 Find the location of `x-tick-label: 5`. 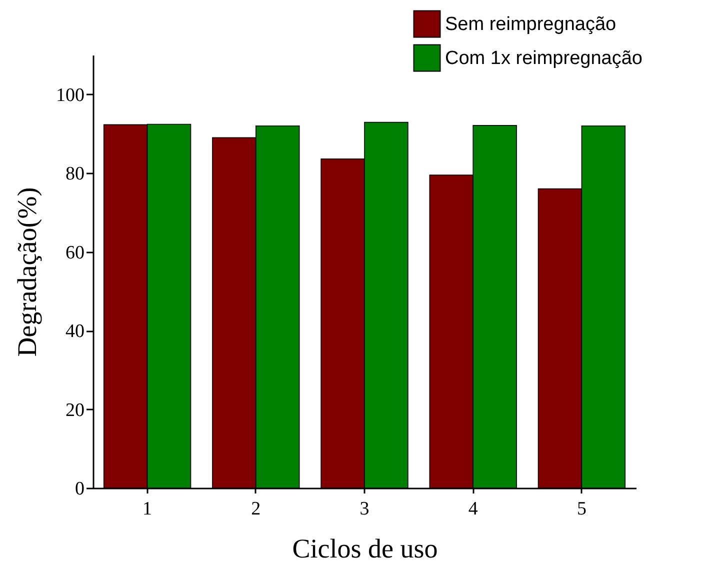

x-tick-label: 5 is located at coordinates (581, 509).